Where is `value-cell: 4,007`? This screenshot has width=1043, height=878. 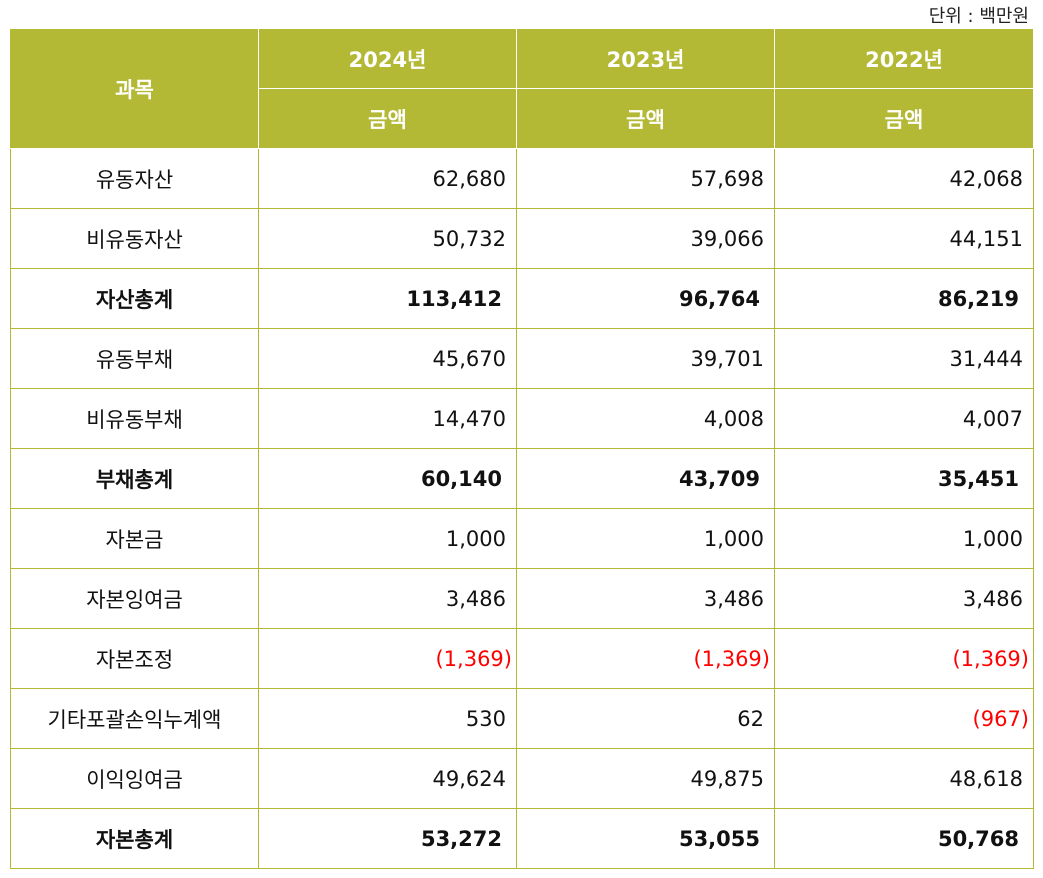
value-cell: 4,007 is located at coordinates (904, 418).